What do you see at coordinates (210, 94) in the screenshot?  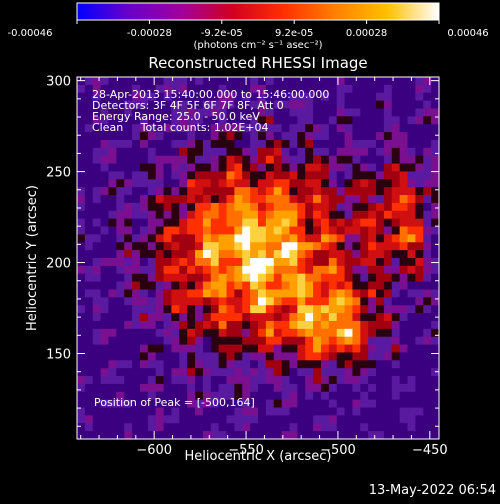 I see `annotation-time-range: 28-Apr-2013 15:40:00.000 to 15:46:00.000` at bounding box center [210, 94].